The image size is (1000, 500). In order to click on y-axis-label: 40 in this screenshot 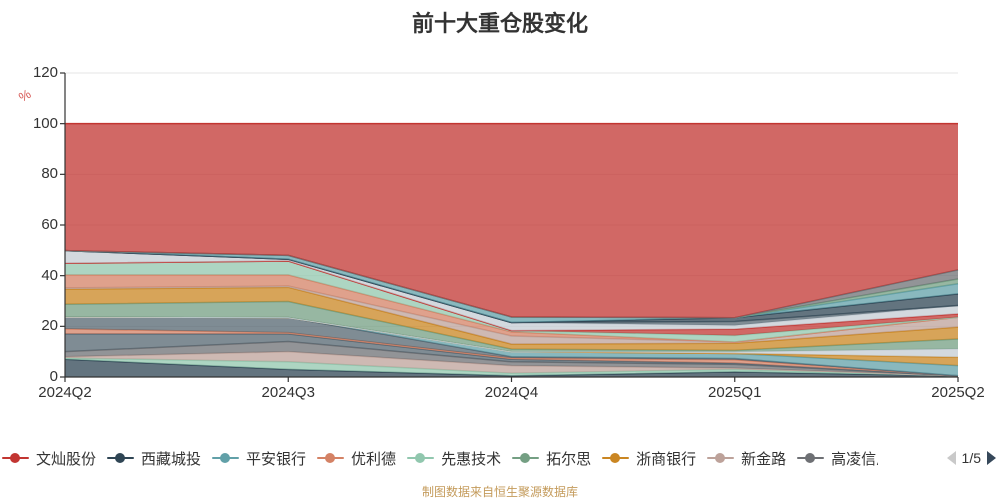, I will do `click(49, 275)`.